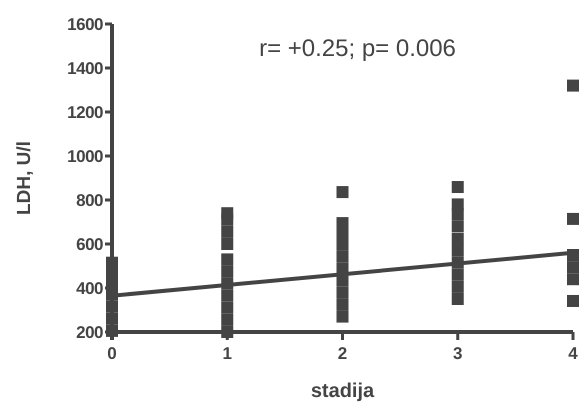 This screenshot has width=581, height=407. I want to click on annotation: r= +0.25; p= 0.006, so click(357, 48).